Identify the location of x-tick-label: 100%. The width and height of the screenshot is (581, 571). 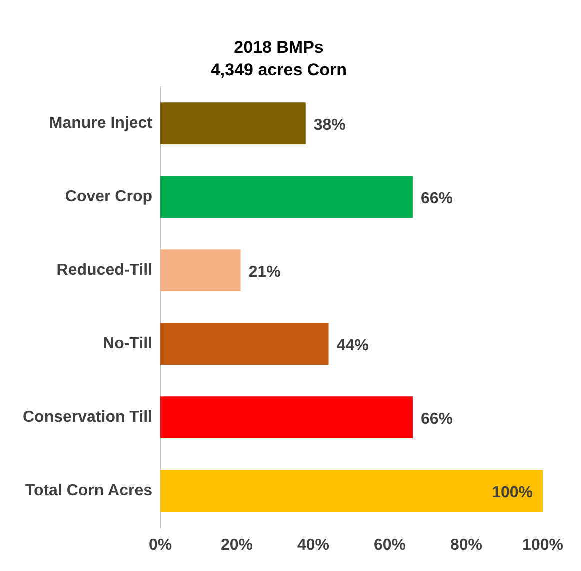
(543, 545).